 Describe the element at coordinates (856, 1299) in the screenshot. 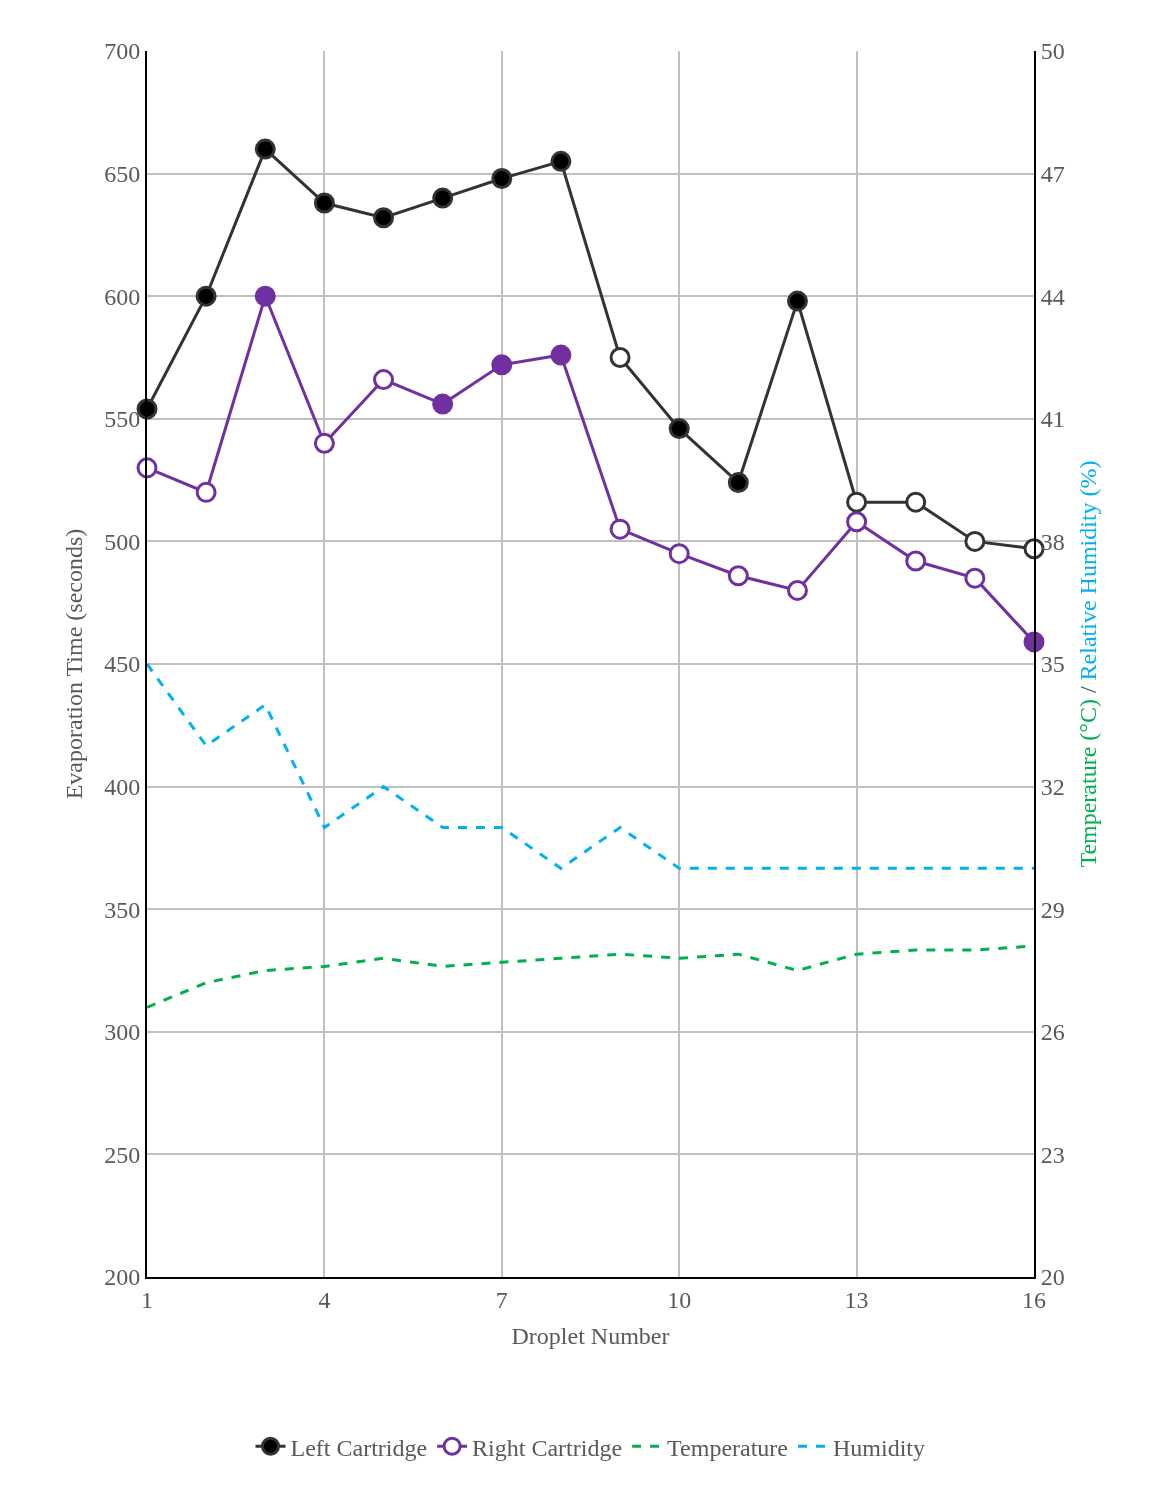

I see `x-tick-label: 13` at that location.